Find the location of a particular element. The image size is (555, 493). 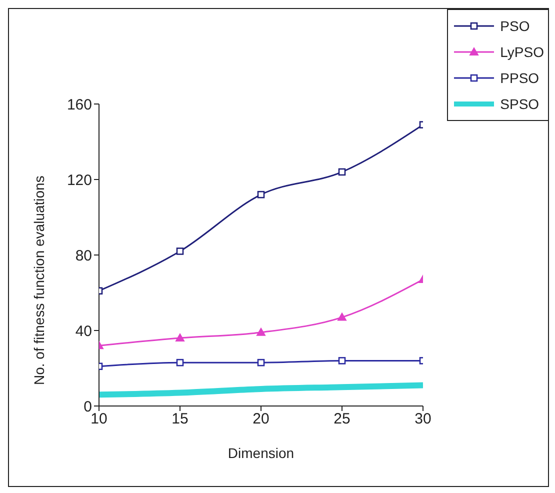

legend-label: SPSO is located at coordinates (520, 104).